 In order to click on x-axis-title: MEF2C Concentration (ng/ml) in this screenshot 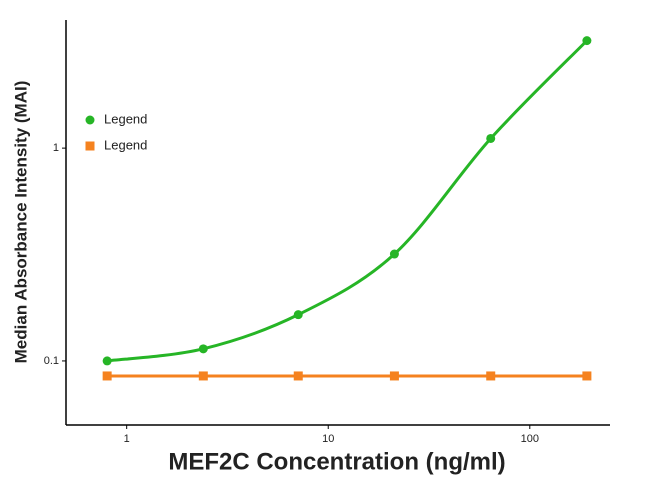, I will do `click(336, 461)`.